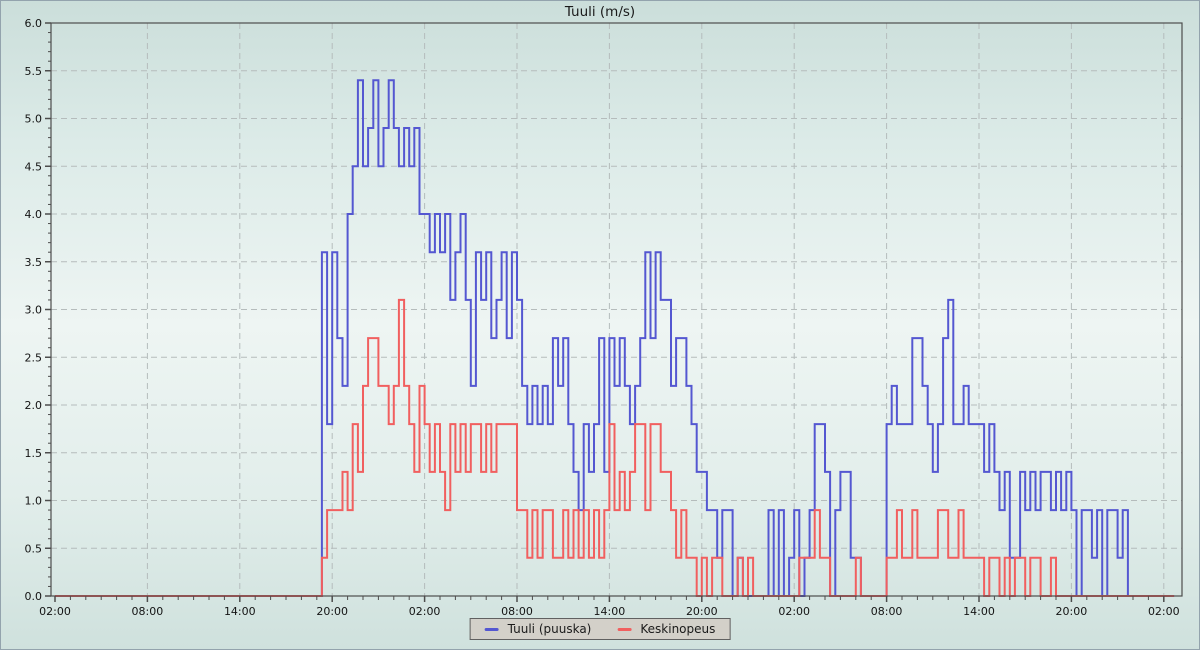 The width and height of the screenshot is (1200, 650). Describe the element at coordinates (34, 310) in the screenshot. I see `y-axis-label: 3.0` at that location.